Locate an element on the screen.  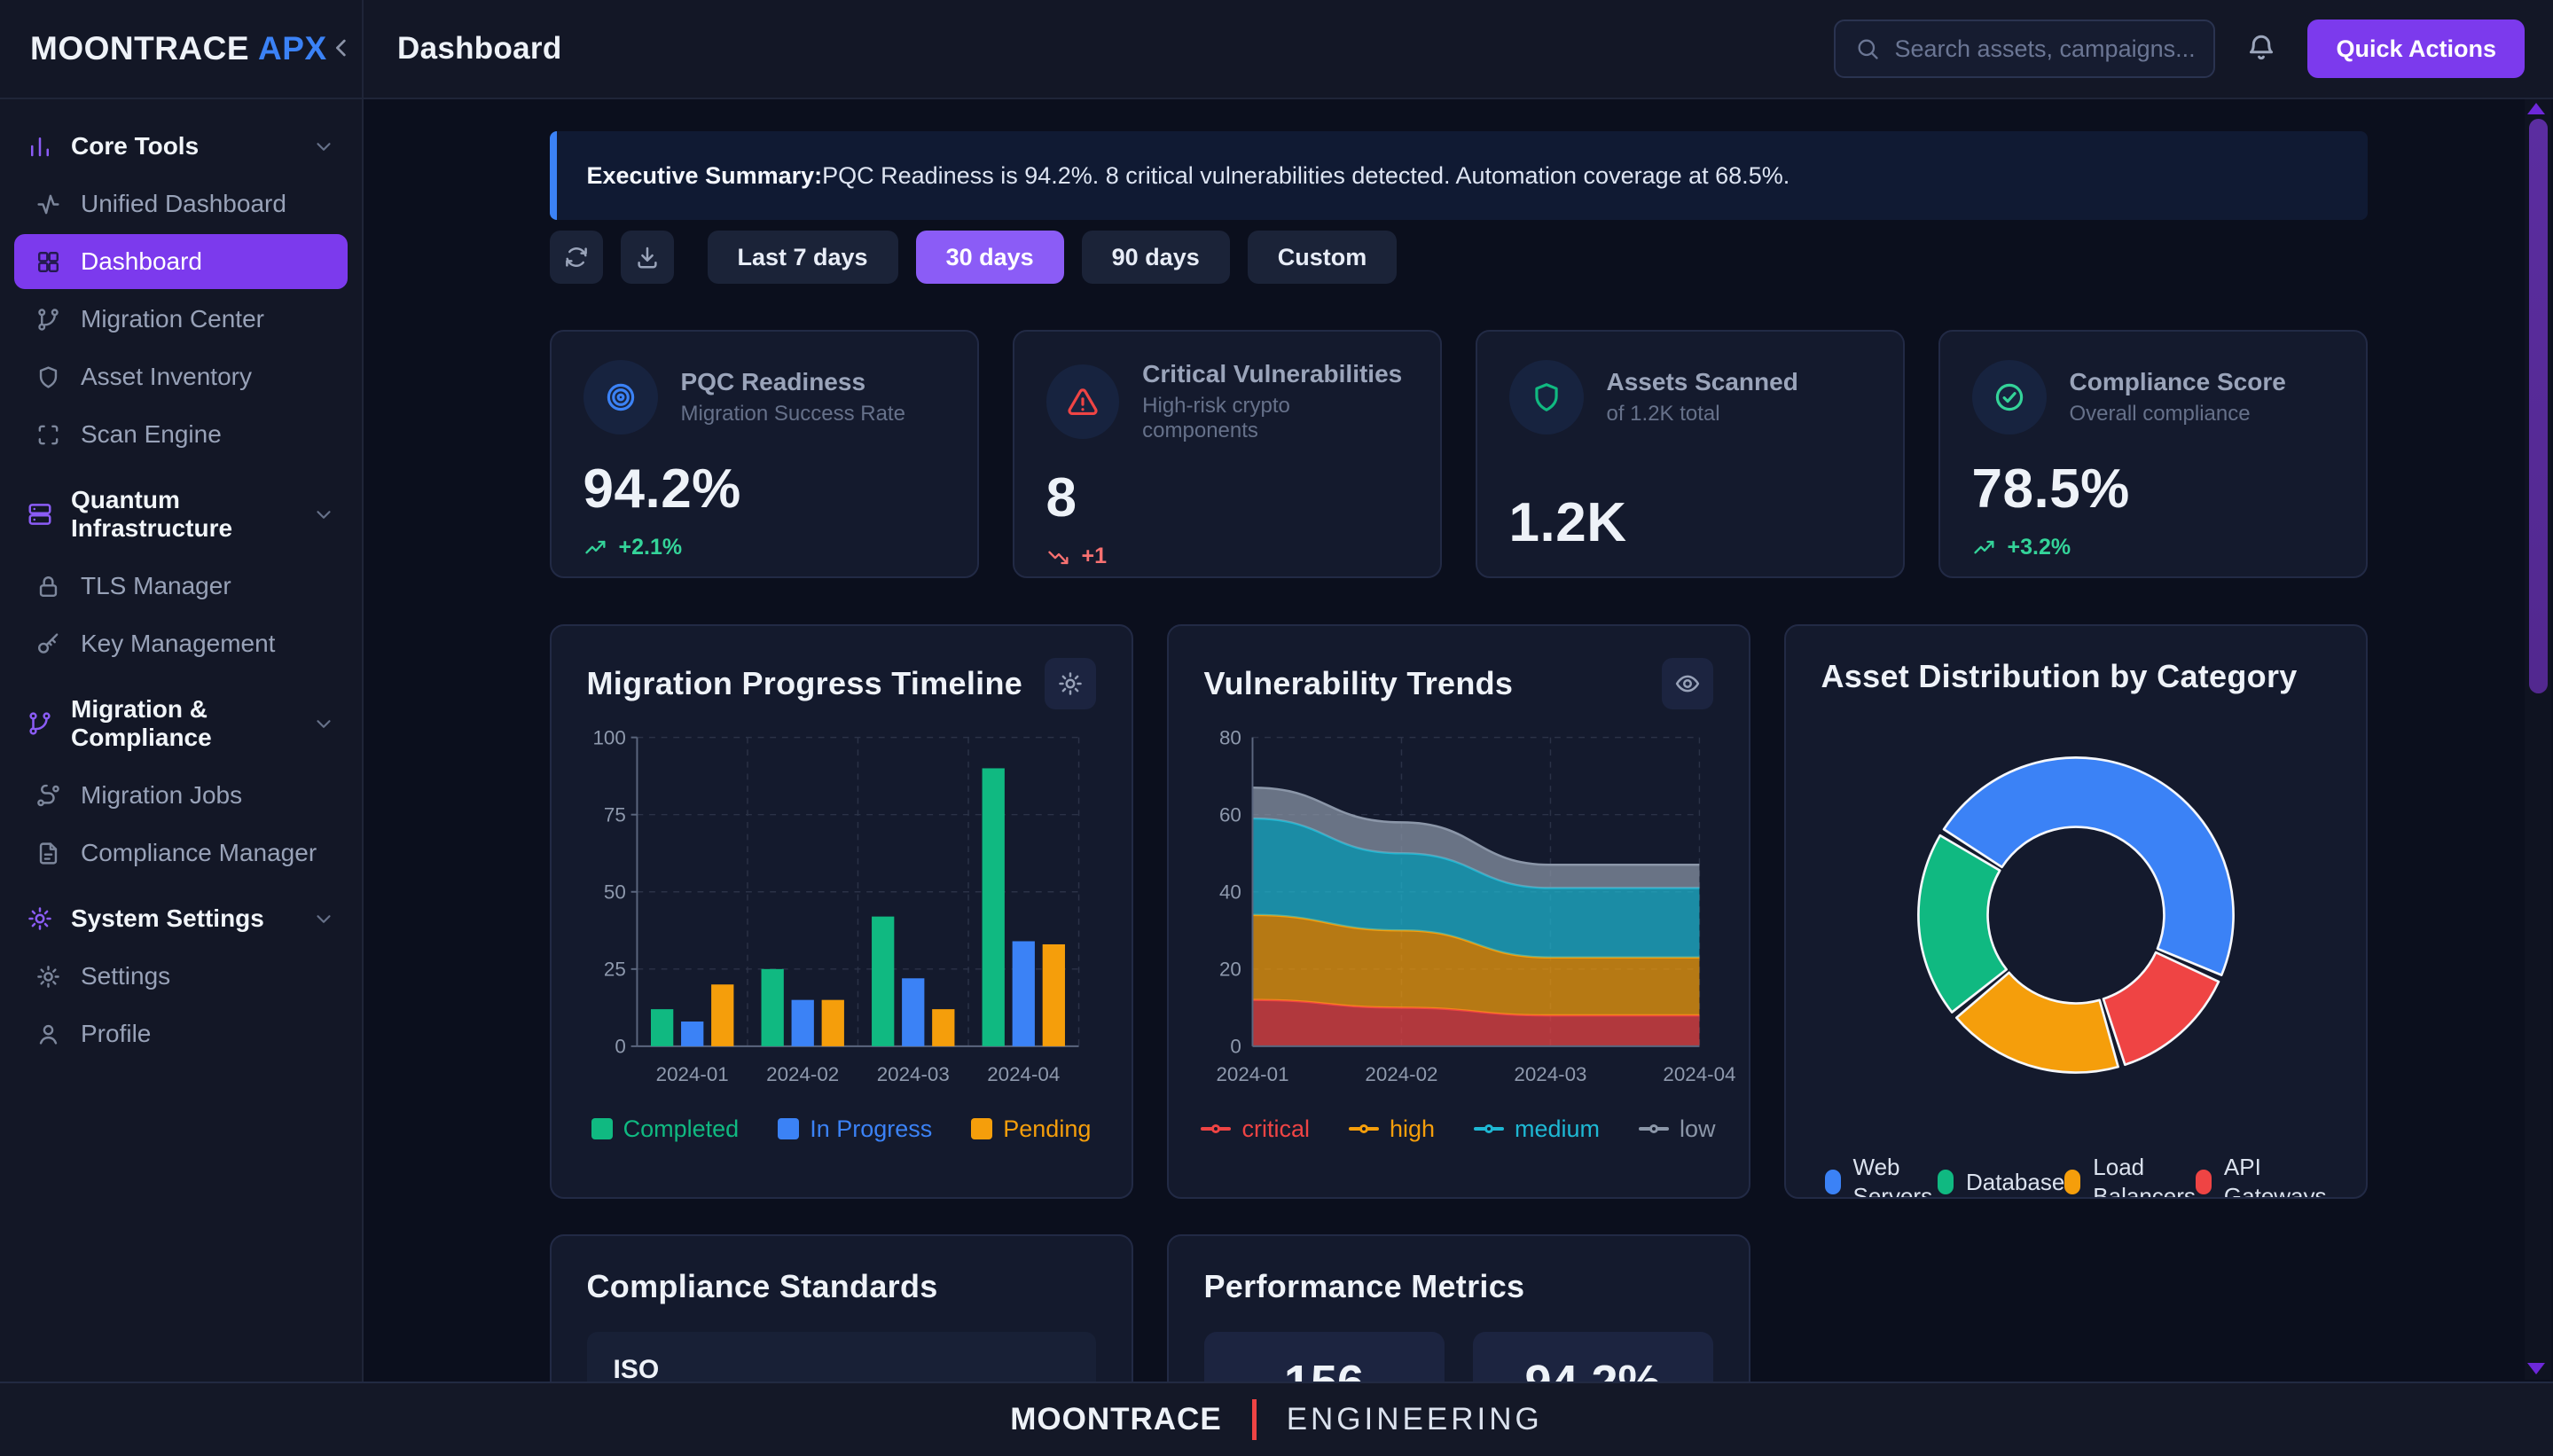
legend-item-load-balancers: Load Balancers is located at coordinates (2130, 1175).